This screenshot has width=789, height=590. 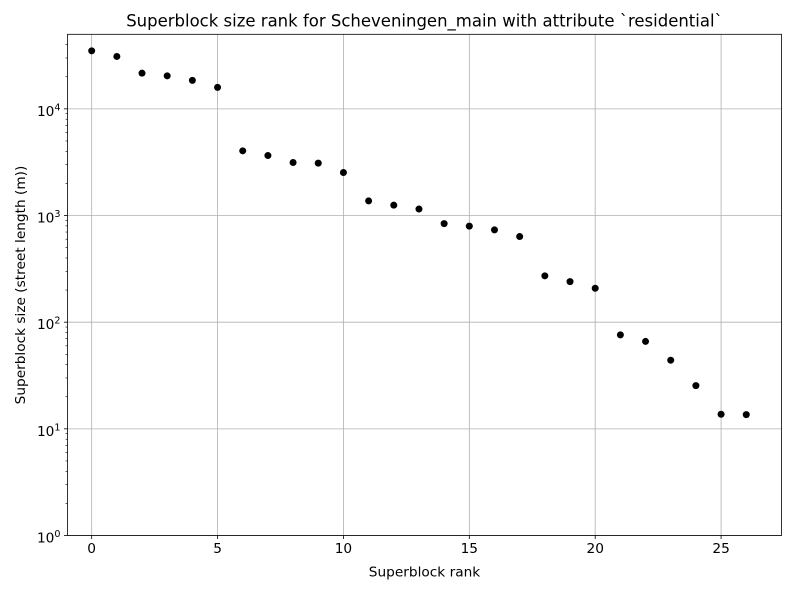 I want to click on x-tick-label: 20, so click(x=594, y=549).